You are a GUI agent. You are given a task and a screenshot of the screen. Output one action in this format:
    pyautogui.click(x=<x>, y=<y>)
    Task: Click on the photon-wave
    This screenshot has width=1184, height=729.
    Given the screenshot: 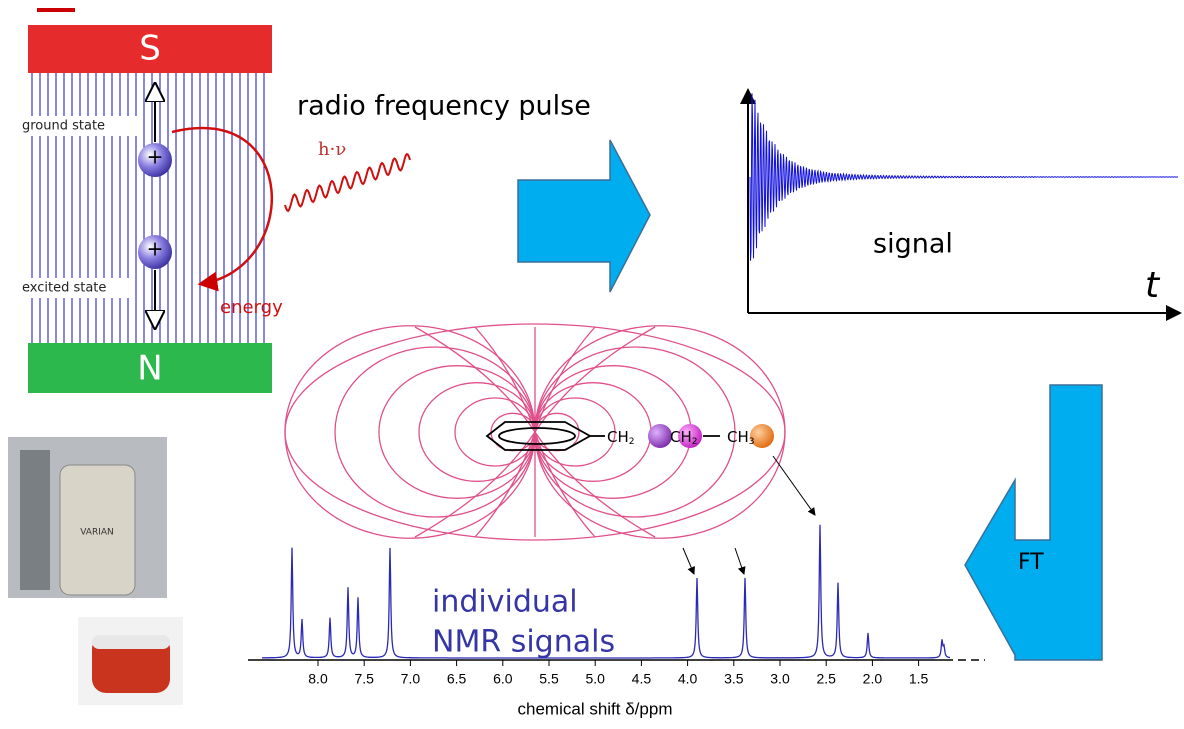 What is the action you would take?
    pyautogui.click(x=347, y=182)
    